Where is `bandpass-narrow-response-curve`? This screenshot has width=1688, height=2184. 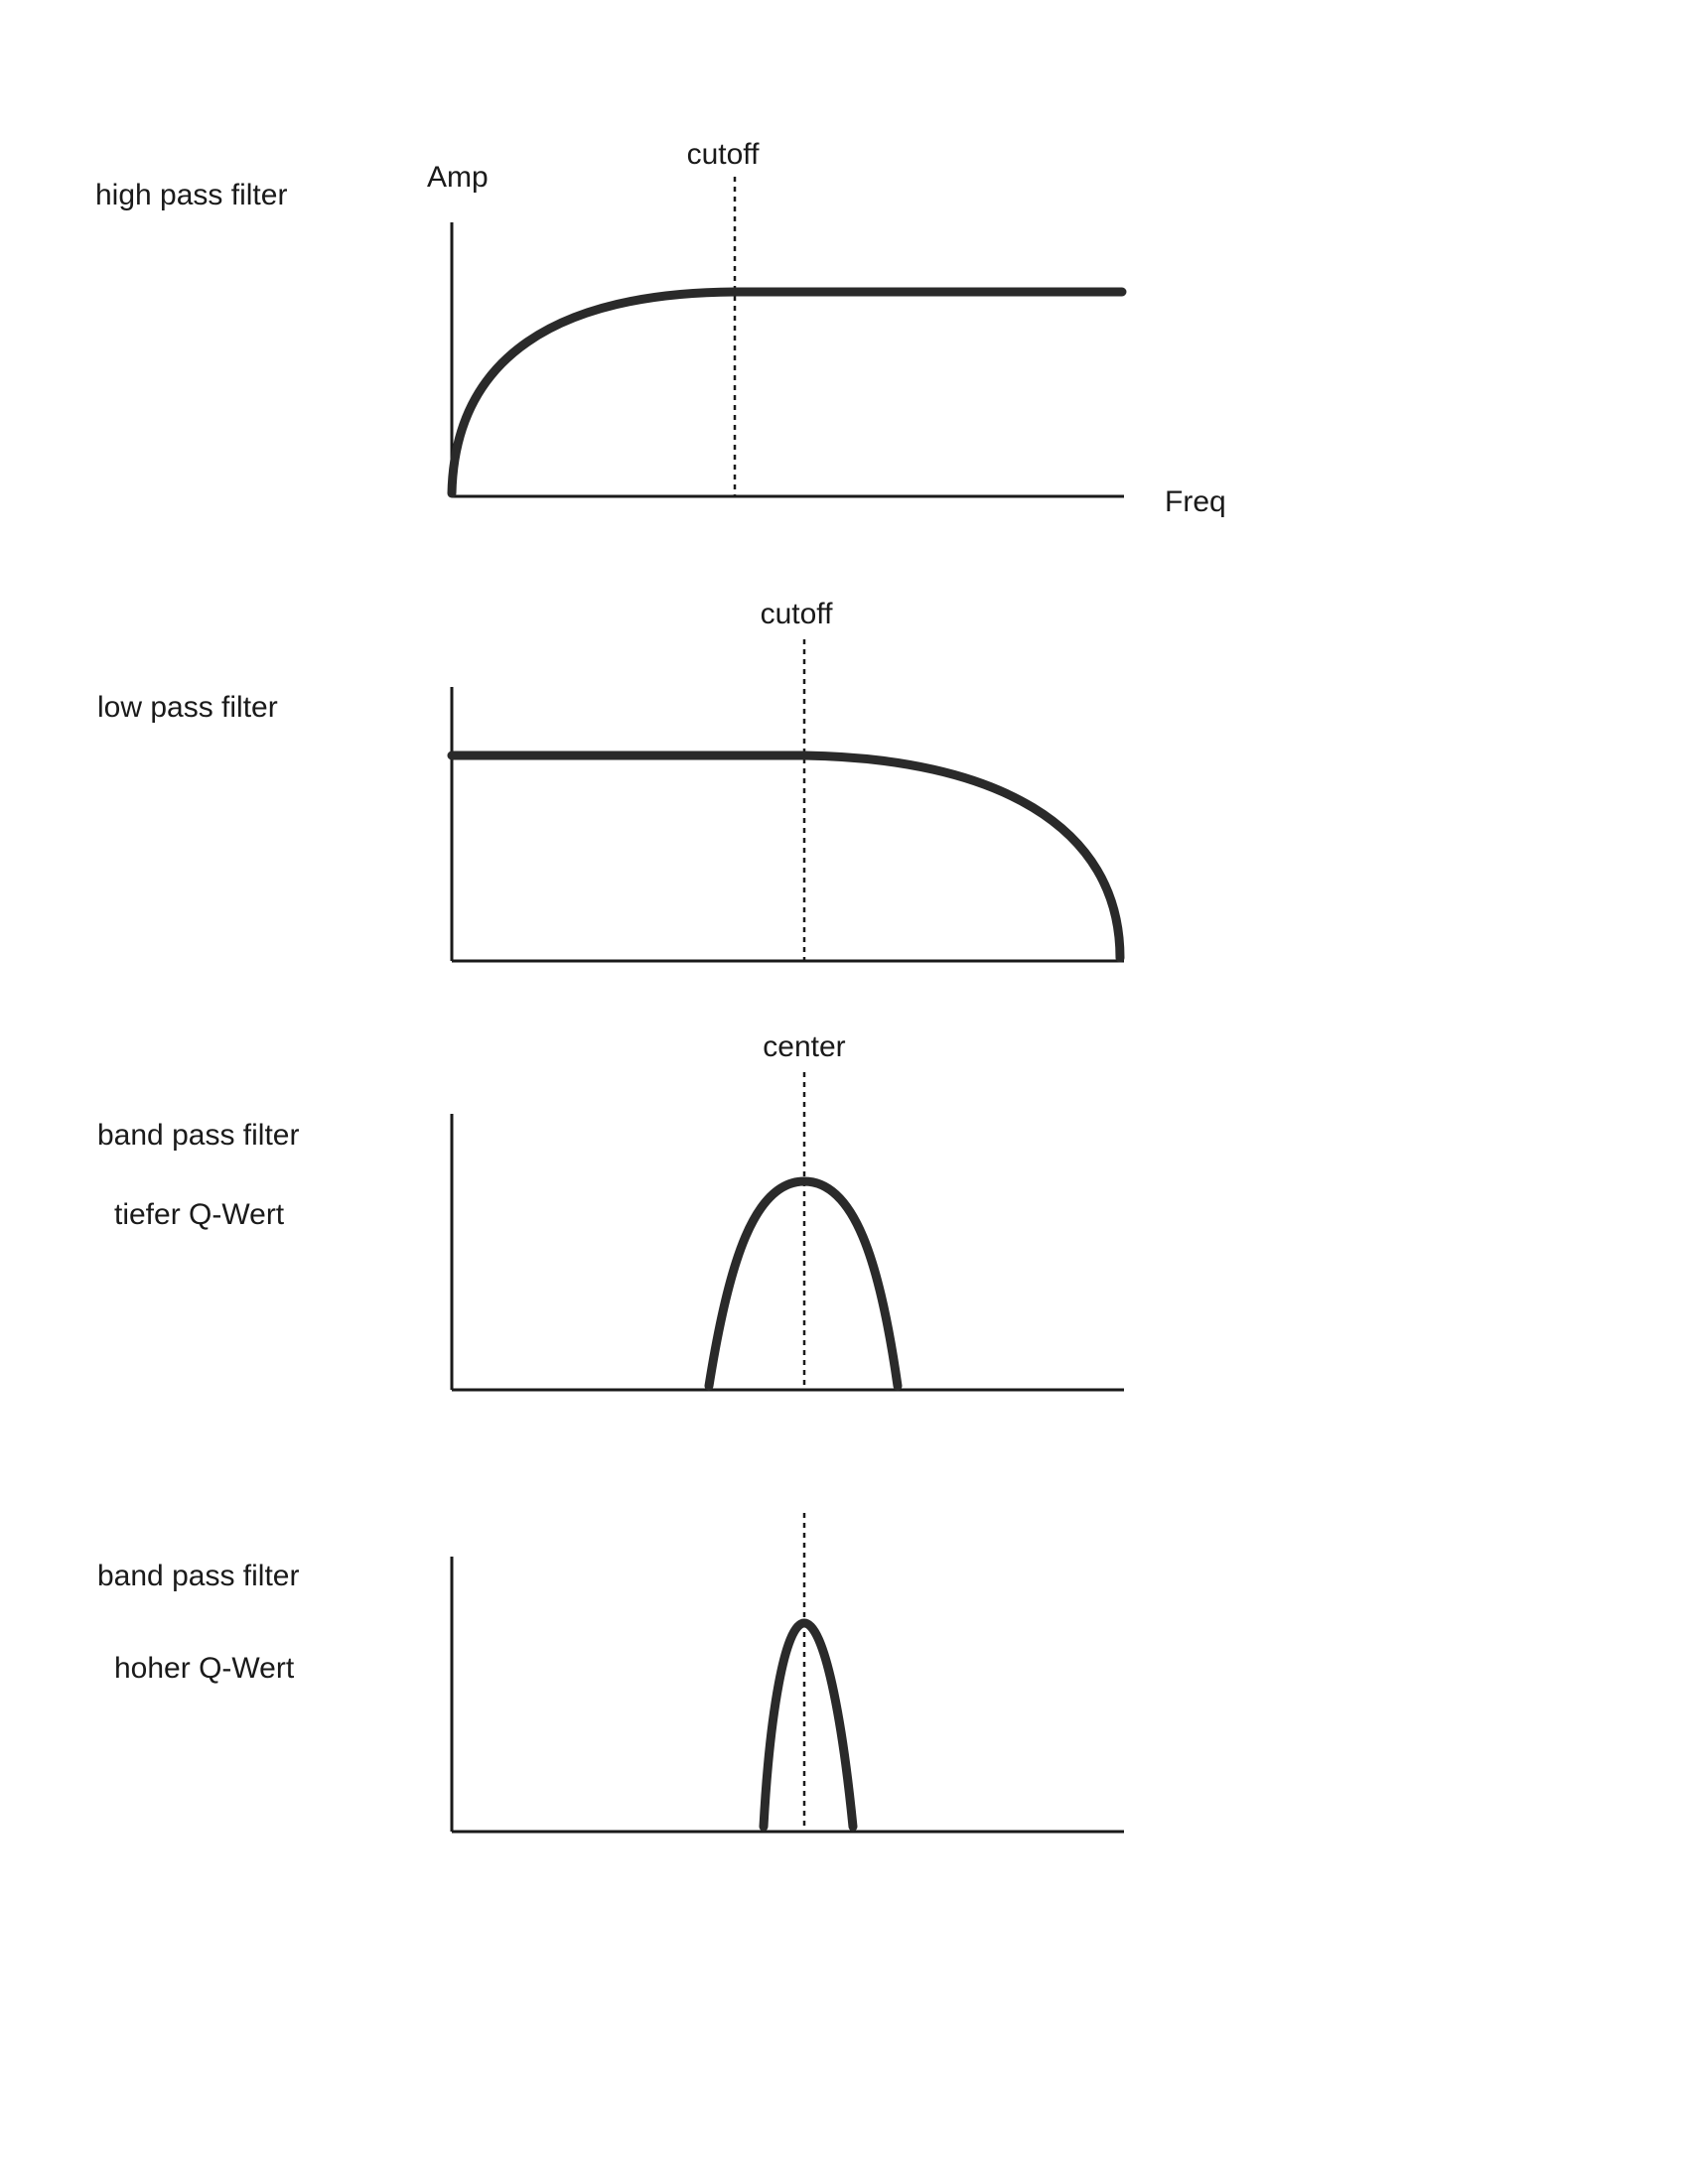 bandpass-narrow-response-curve is located at coordinates (808, 1725).